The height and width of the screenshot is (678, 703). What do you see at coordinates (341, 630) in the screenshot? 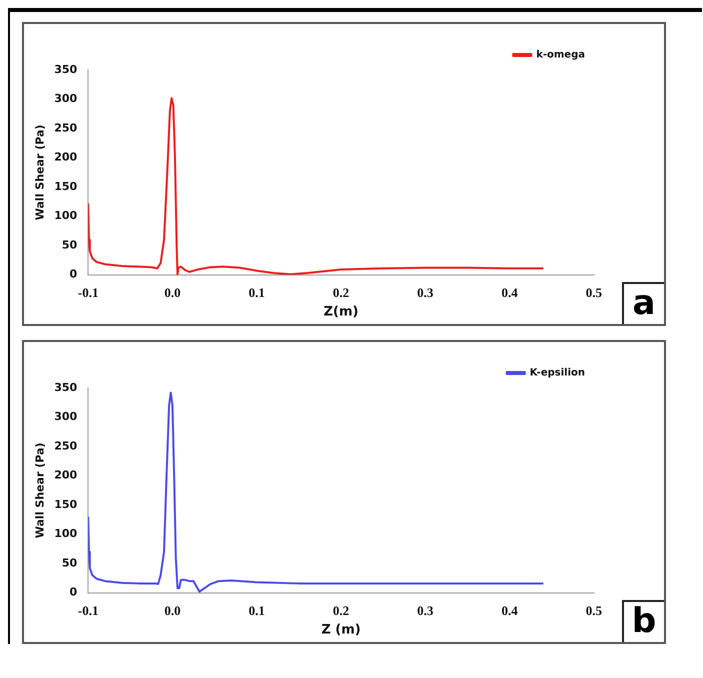
I see `x-axis-title: Z (m)` at bounding box center [341, 630].